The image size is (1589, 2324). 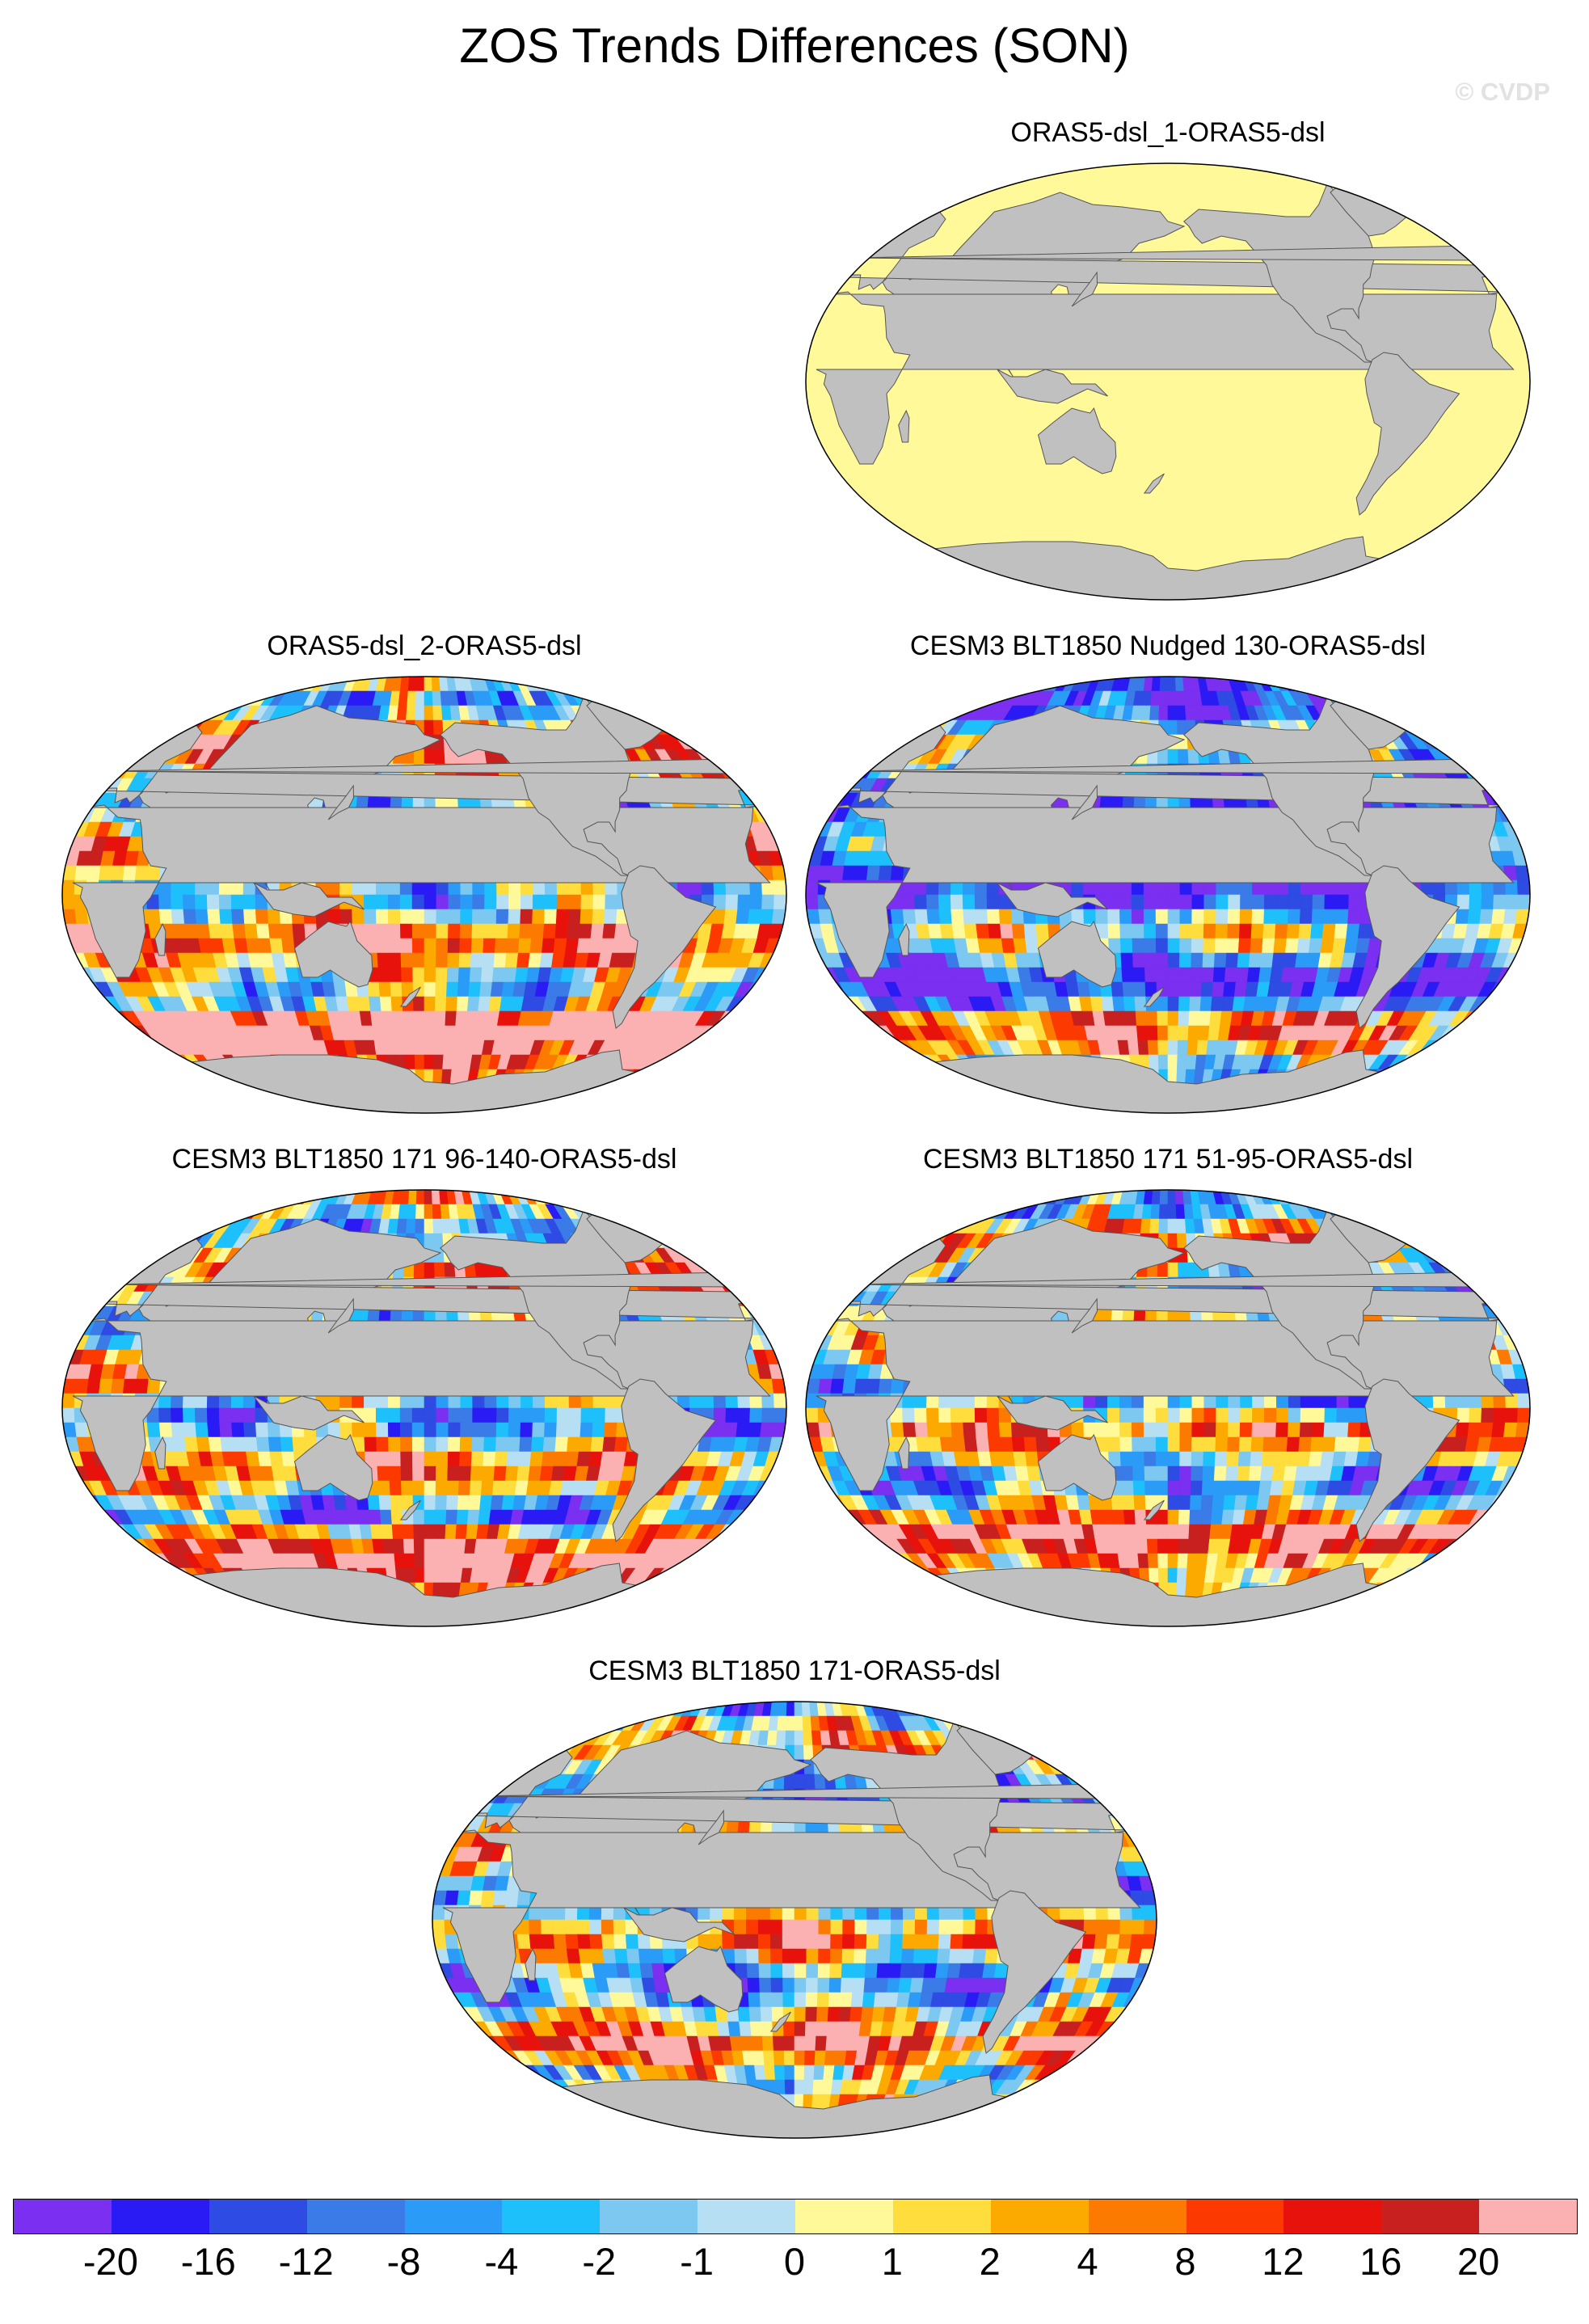 What do you see at coordinates (1168, 646) in the screenshot?
I see `panel-title: CESM3 BLT1850 Nudged 130-ORAS5-dsl` at bounding box center [1168, 646].